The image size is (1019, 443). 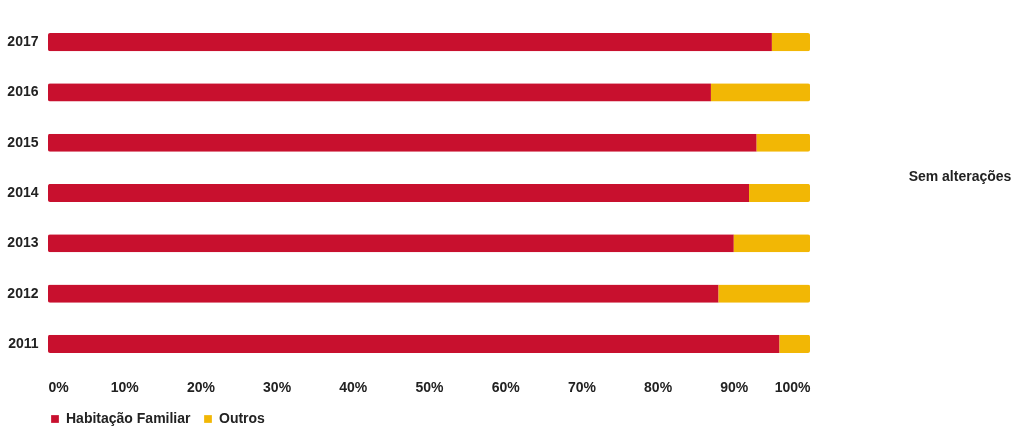 What do you see at coordinates (582, 386) in the screenshot?
I see `x-tick-label: 70%` at bounding box center [582, 386].